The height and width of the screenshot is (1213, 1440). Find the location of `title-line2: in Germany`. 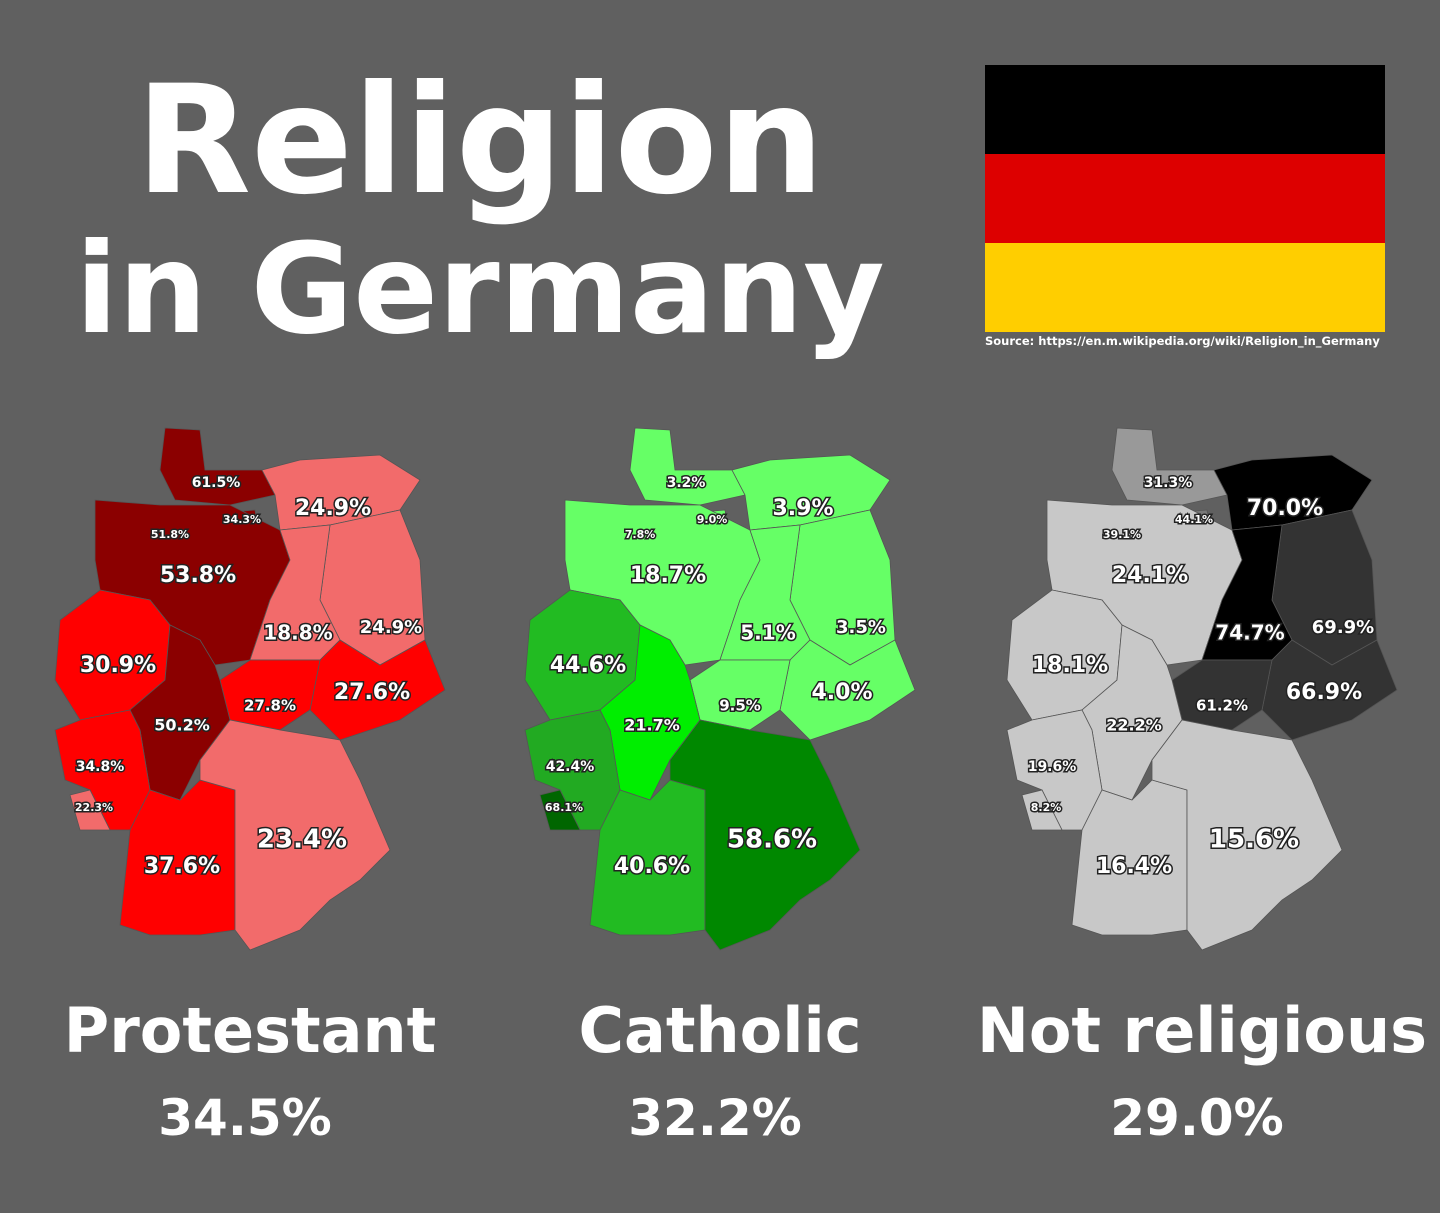

title-line2: in Germany is located at coordinates (479, 289).